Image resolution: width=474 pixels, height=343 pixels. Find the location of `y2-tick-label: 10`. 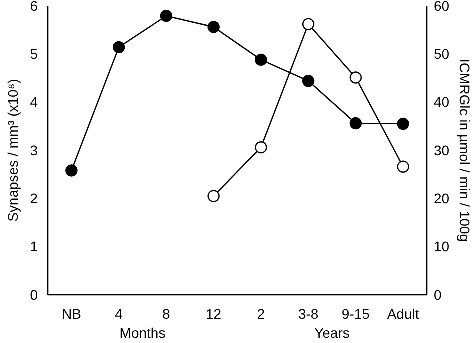

y2-tick-label: 10 is located at coordinates (442, 246).